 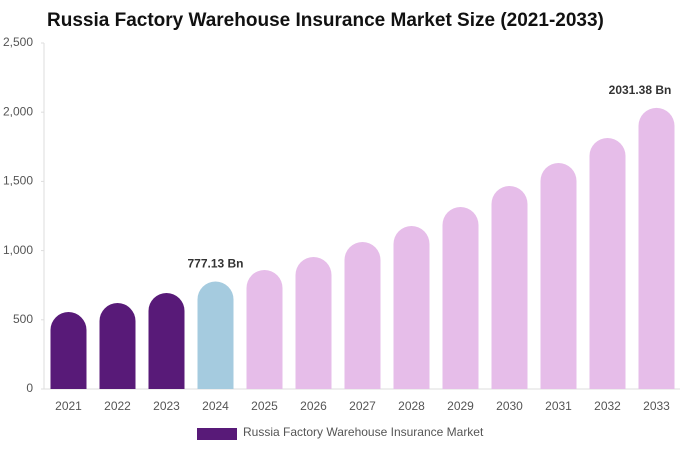 I want to click on x-tick-label: 2033, so click(x=656, y=406).